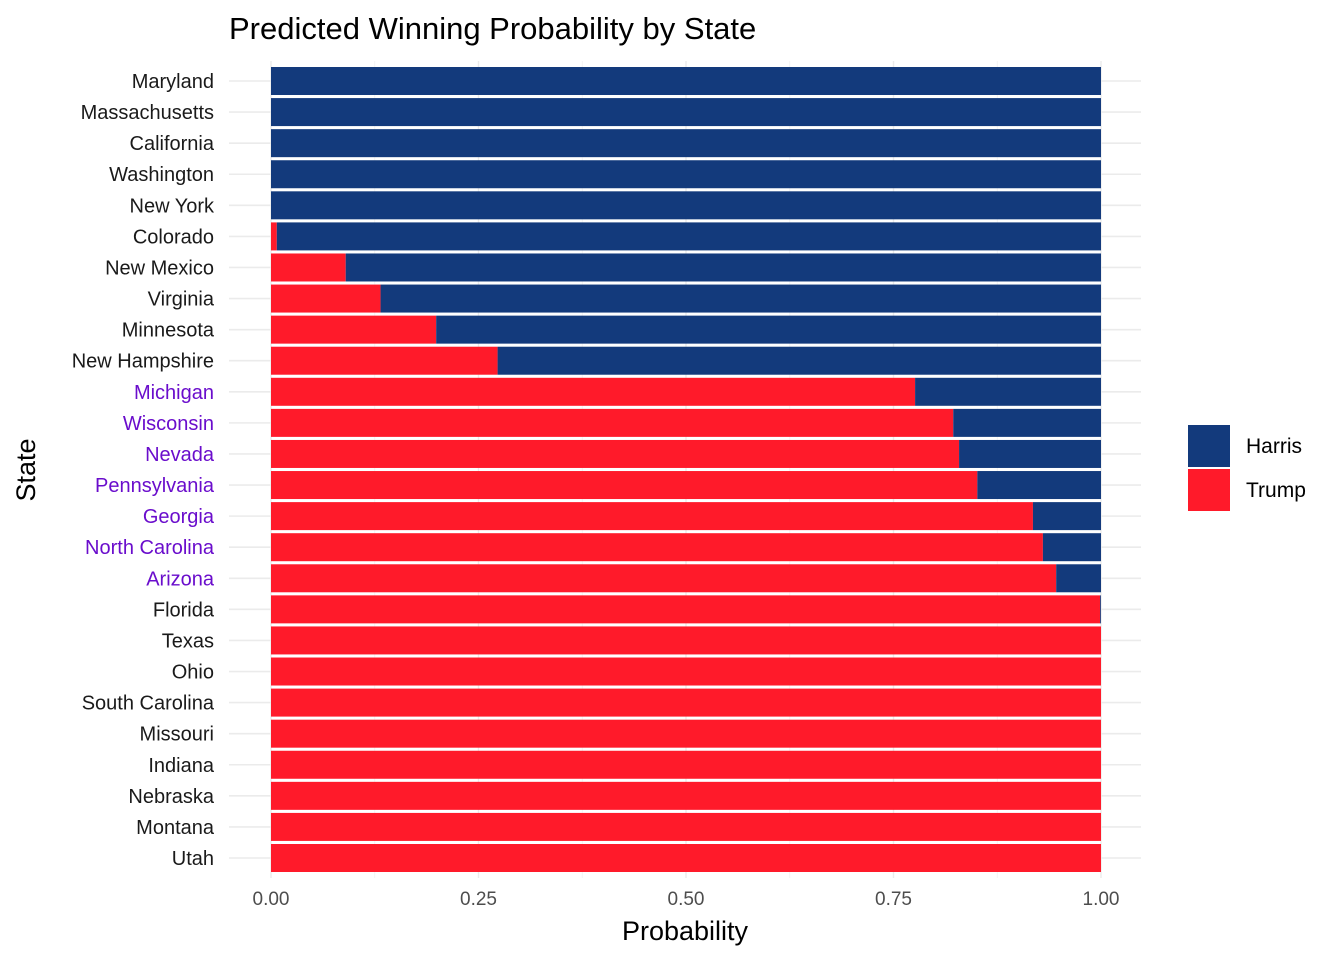 The height and width of the screenshot is (960, 1344). Describe the element at coordinates (686, 640) in the screenshot. I see `bar-trump-texas` at that location.